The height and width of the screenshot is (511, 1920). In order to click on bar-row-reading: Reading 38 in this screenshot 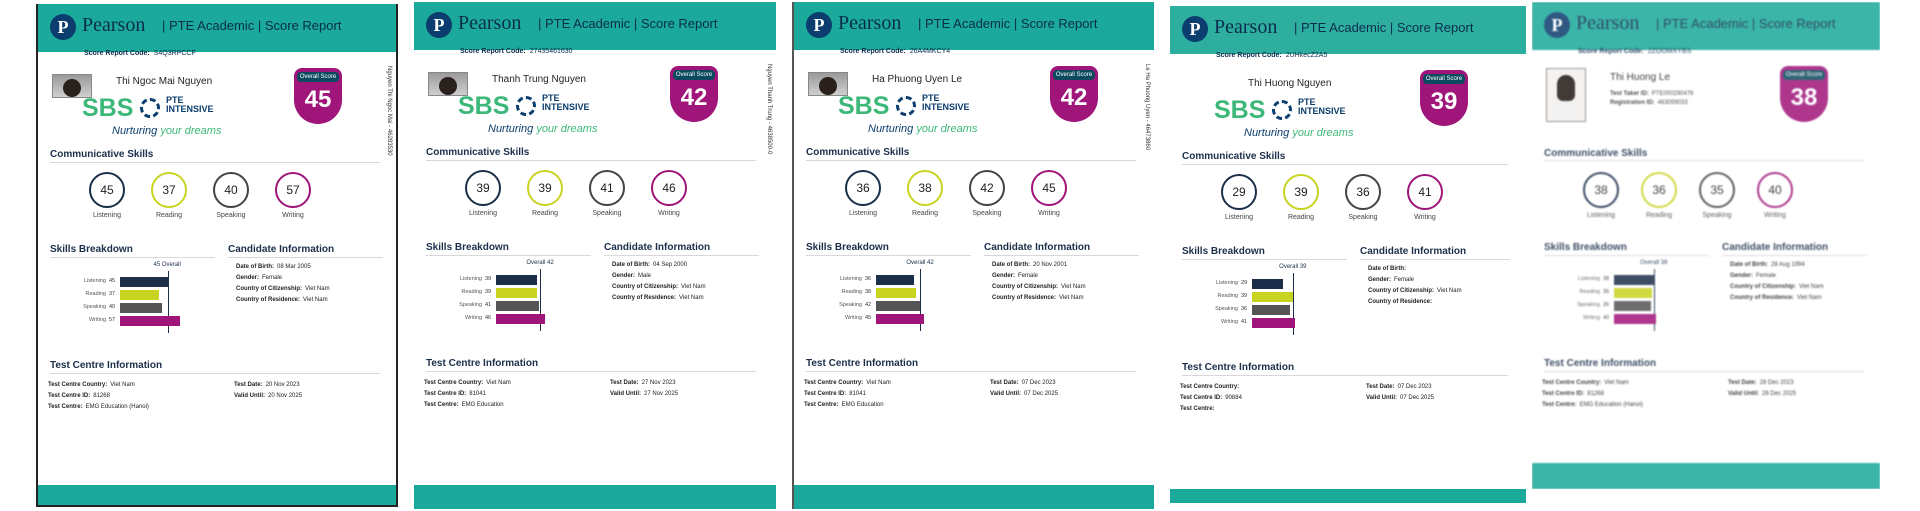, I will do `click(899, 293)`.